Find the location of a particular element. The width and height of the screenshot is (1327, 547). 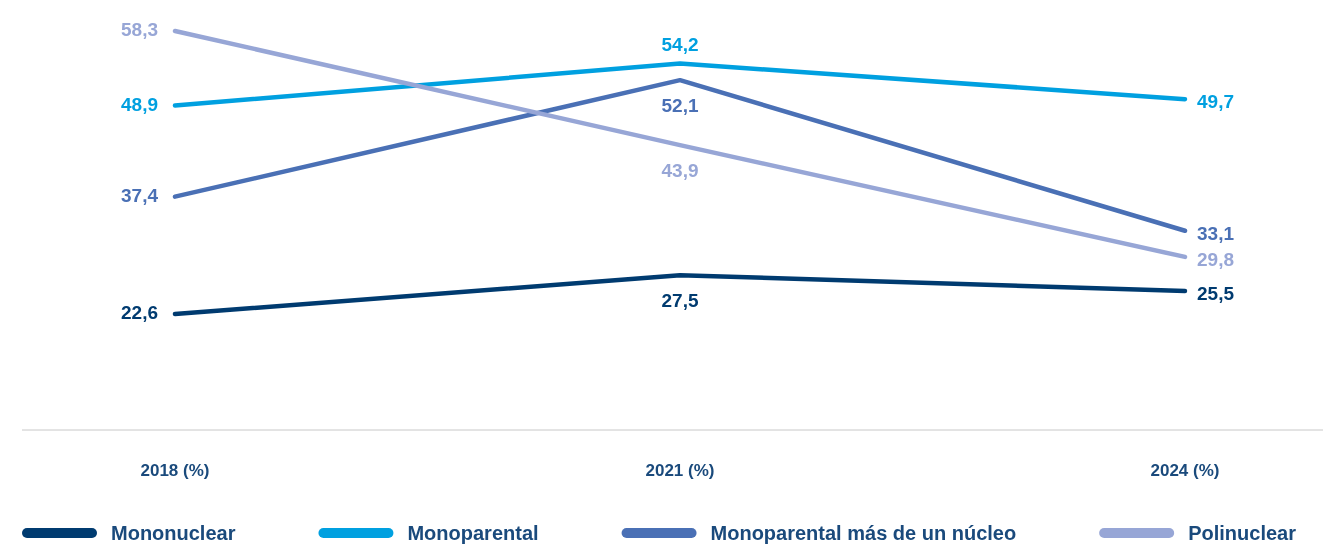

legend-label: Mononuclear is located at coordinates (173, 533).